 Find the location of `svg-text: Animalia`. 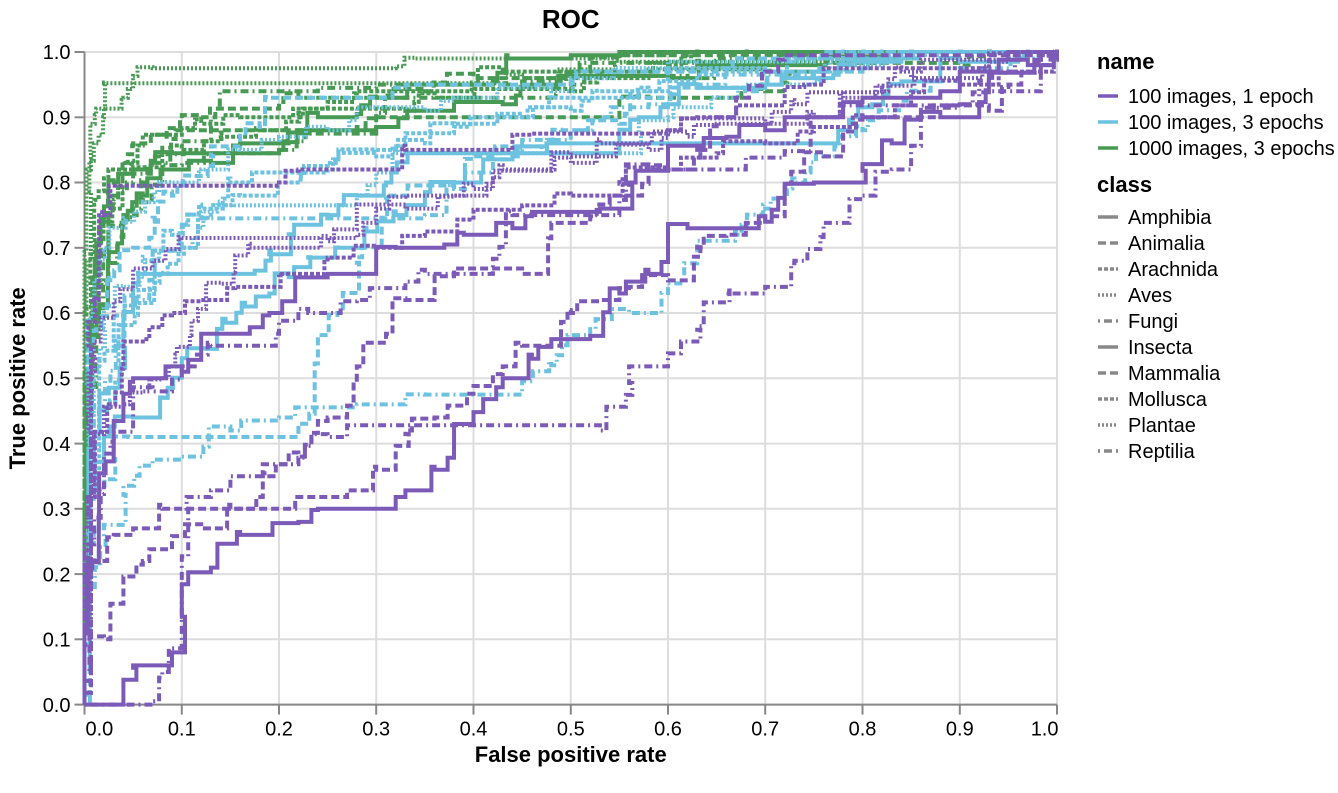

svg-text: Animalia is located at coordinates (1167, 244).